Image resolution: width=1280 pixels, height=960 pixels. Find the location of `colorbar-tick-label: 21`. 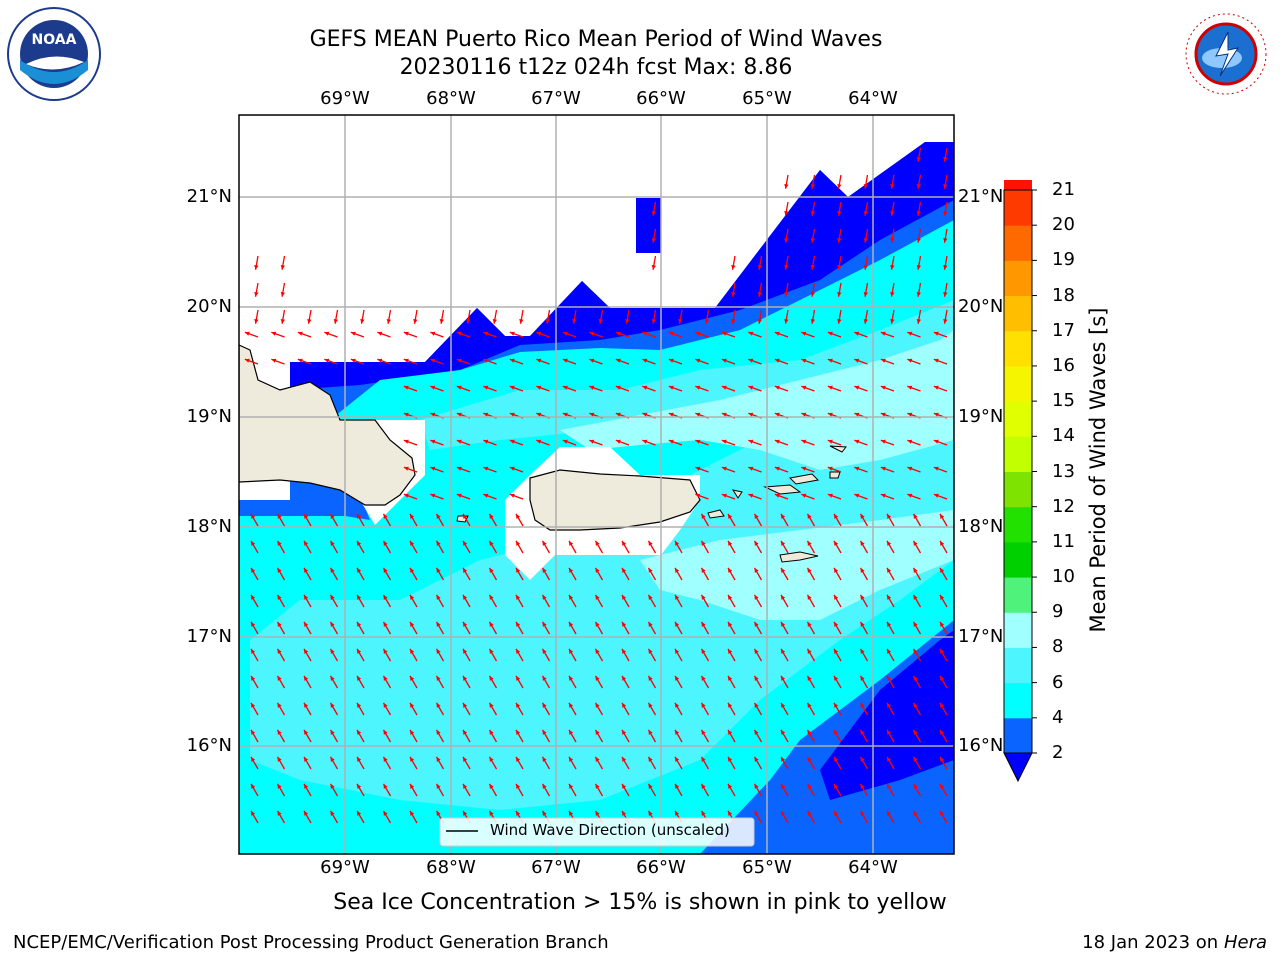

colorbar-tick-label: 21 is located at coordinates (1063, 189).